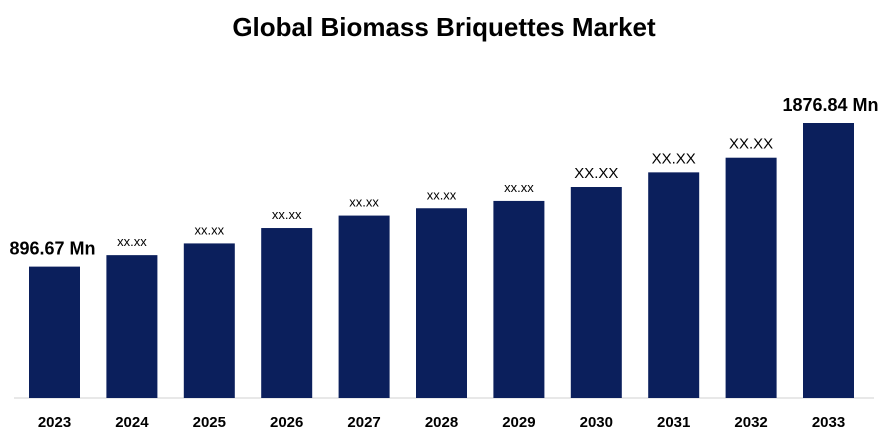  I want to click on bar-2024, so click(132, 326).